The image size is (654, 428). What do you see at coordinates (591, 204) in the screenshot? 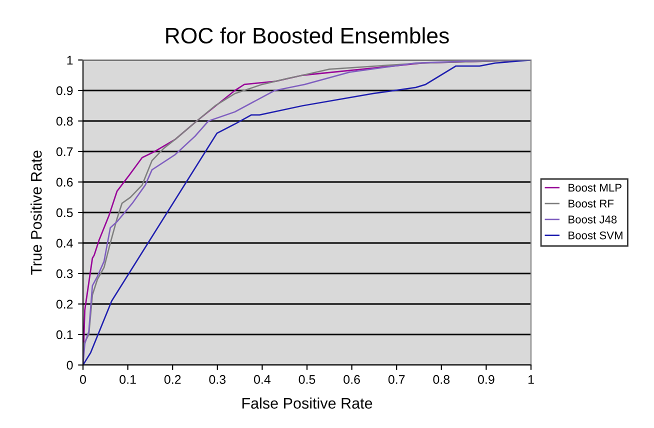
I see `legend-label: Boost RF` at bounding box center [591, 204].